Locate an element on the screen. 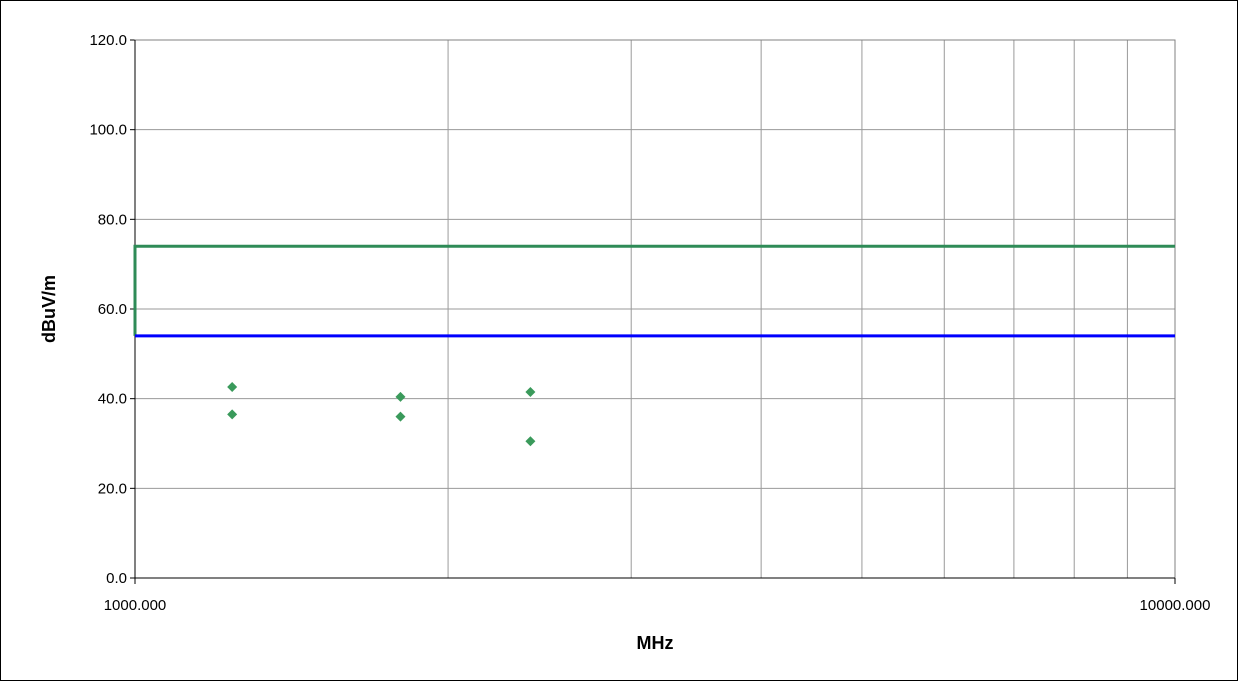  x-tick-label: 1000.000 is located at coordinates (135, 605).